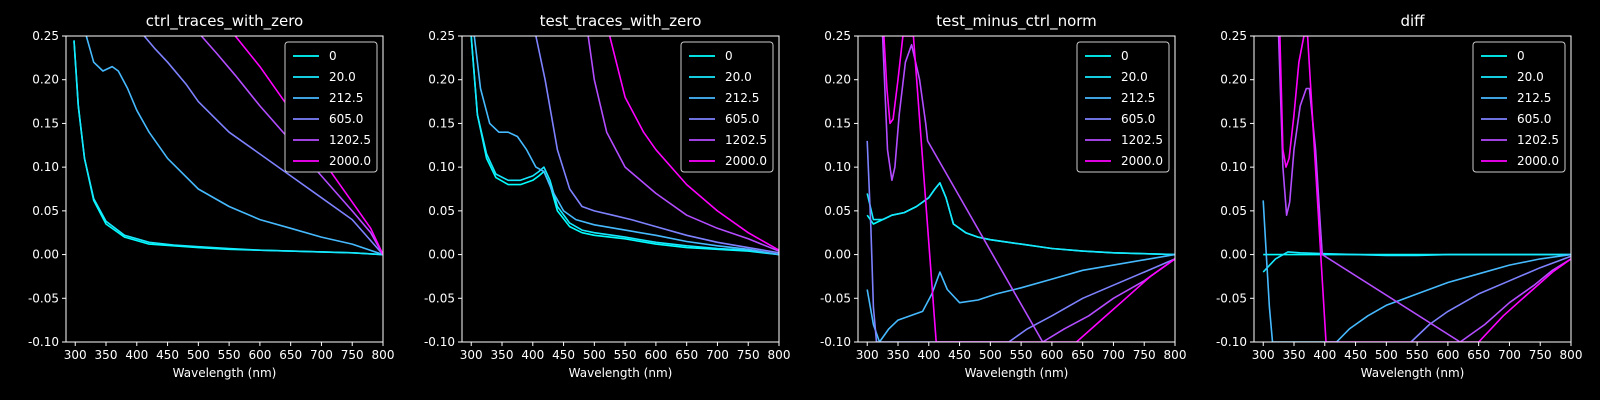 The height and width of the screenshot is (400, 1600). I want to click on series-group, so click(1020, 189).